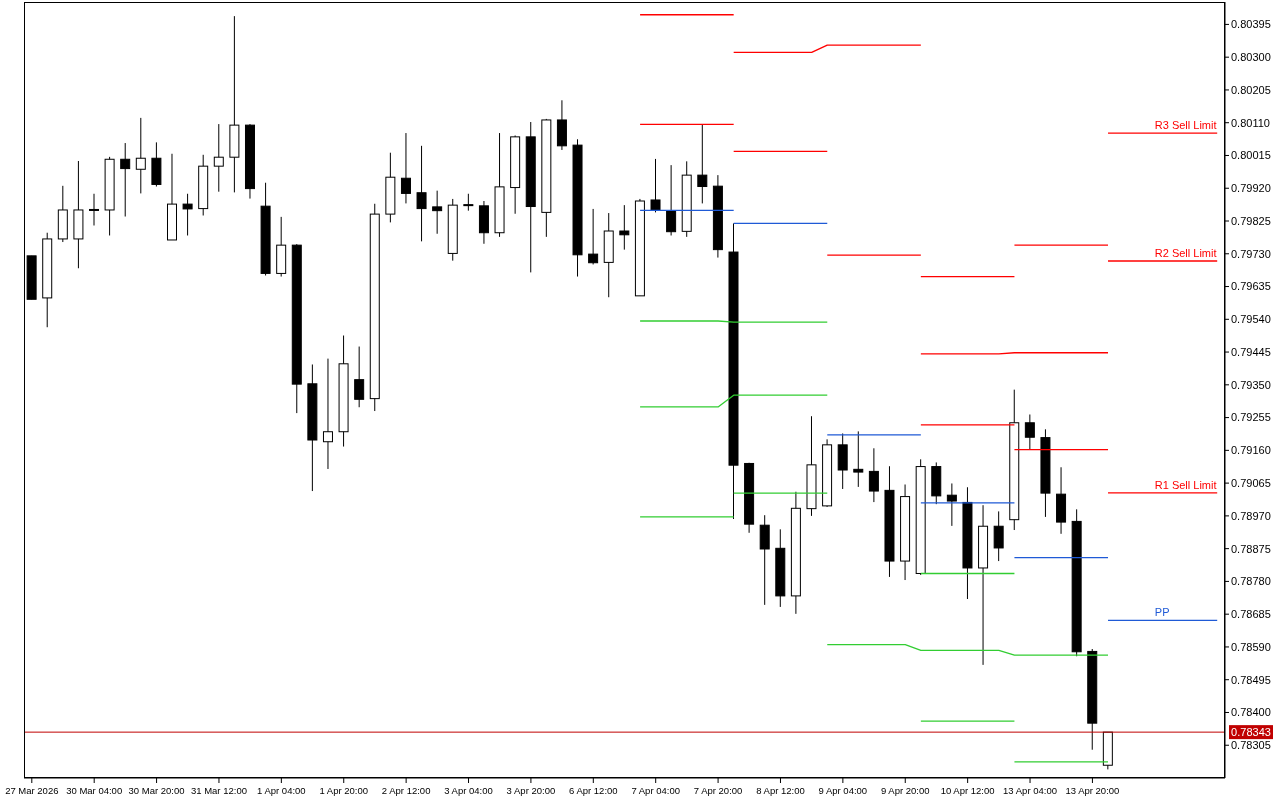 The width and height of the screenshot is (1280, 800). What do you see at coordinates (1251, 319) in the screenshot?
I see `y-tick-label: 0.79540` at bounding box center [1251, 319].